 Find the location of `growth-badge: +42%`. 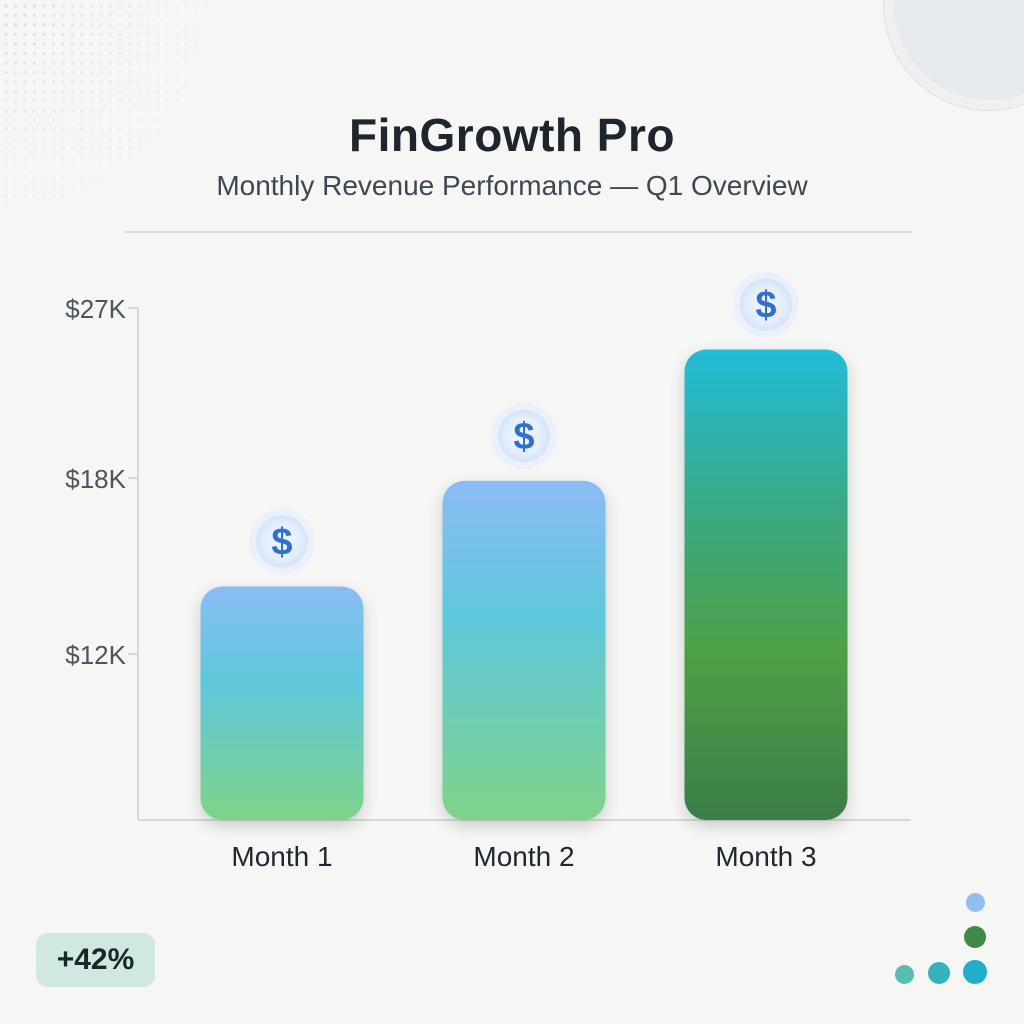

growth-badge: +42% is located at coordinates (95, 960).